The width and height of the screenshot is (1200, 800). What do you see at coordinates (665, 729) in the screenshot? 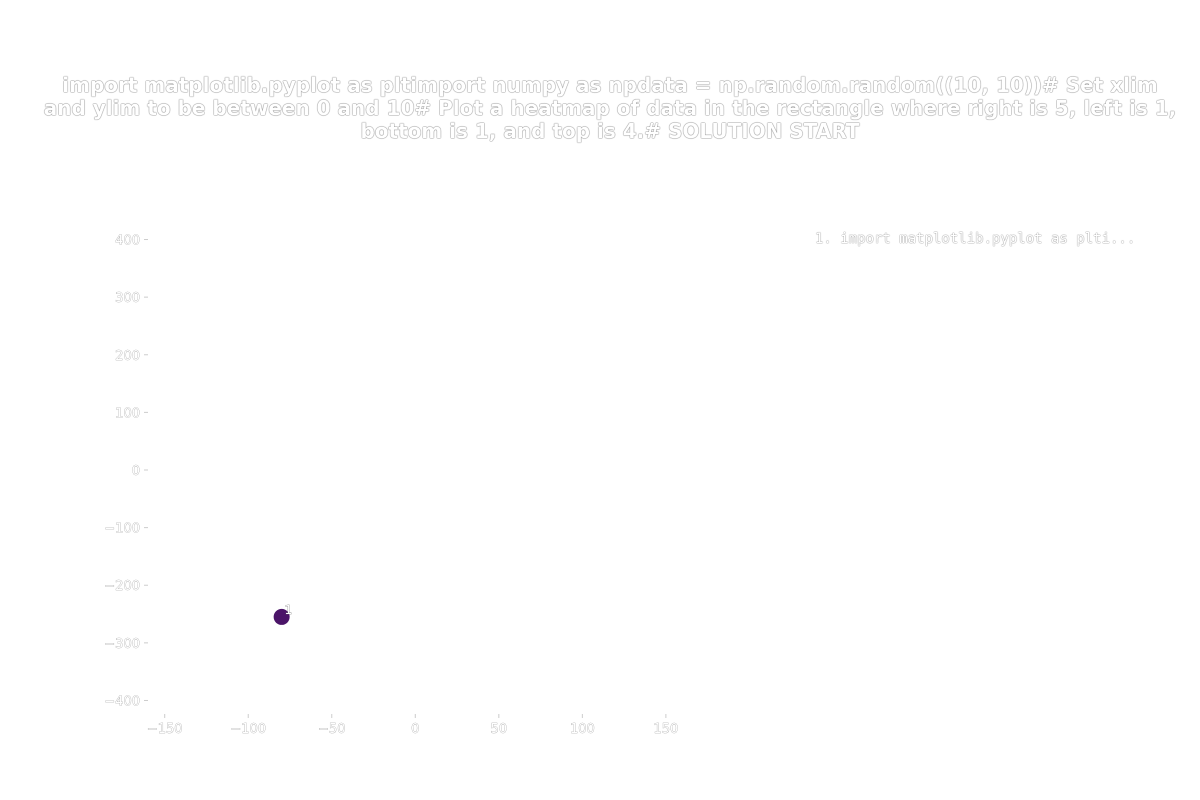
I see `x-tick-label: 150` at bounding box center [665, 729].